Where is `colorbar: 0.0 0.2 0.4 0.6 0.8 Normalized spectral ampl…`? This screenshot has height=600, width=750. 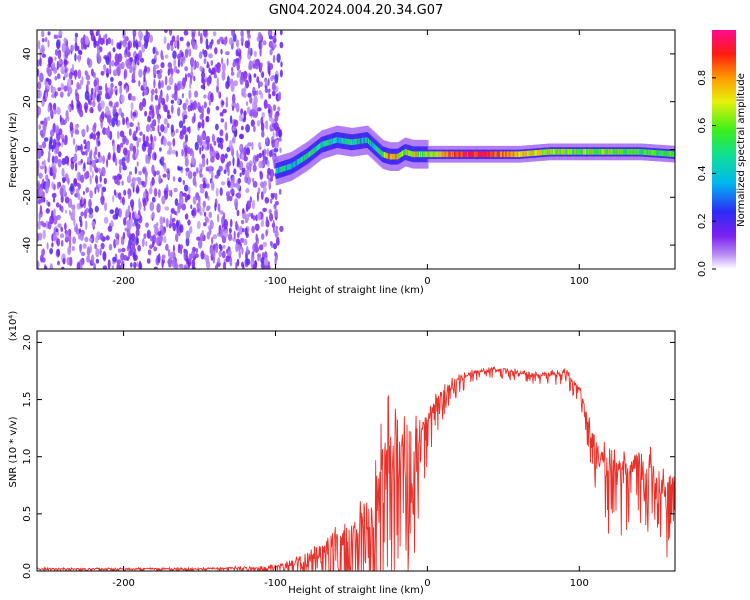
colorbar: 0.0 0.2 0.4 0.6 0.8 Normalized spectral ampl… is located at coordinates (722, 153).